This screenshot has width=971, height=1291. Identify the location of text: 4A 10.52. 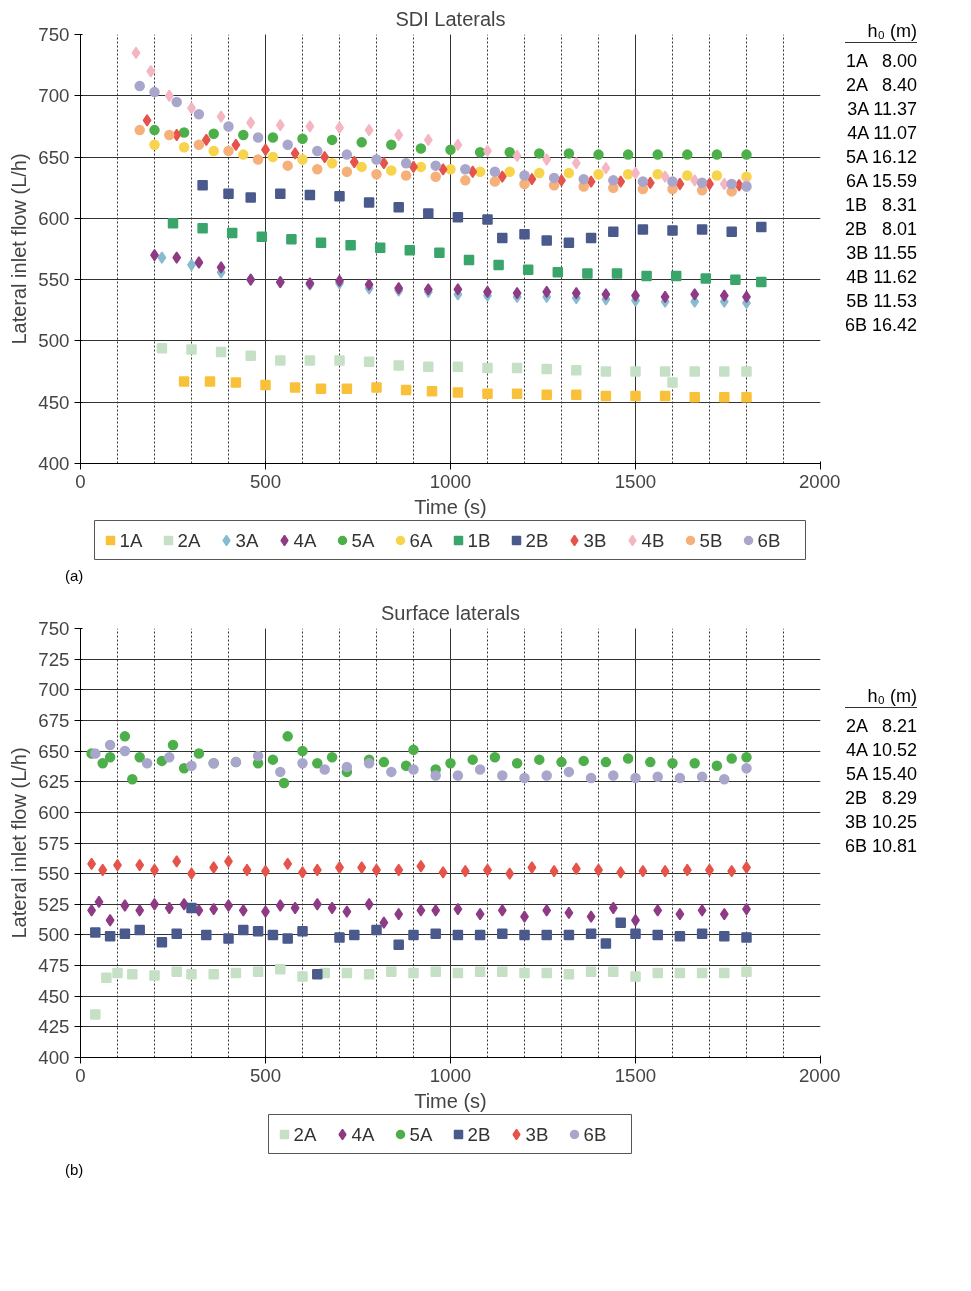
(881, 750).